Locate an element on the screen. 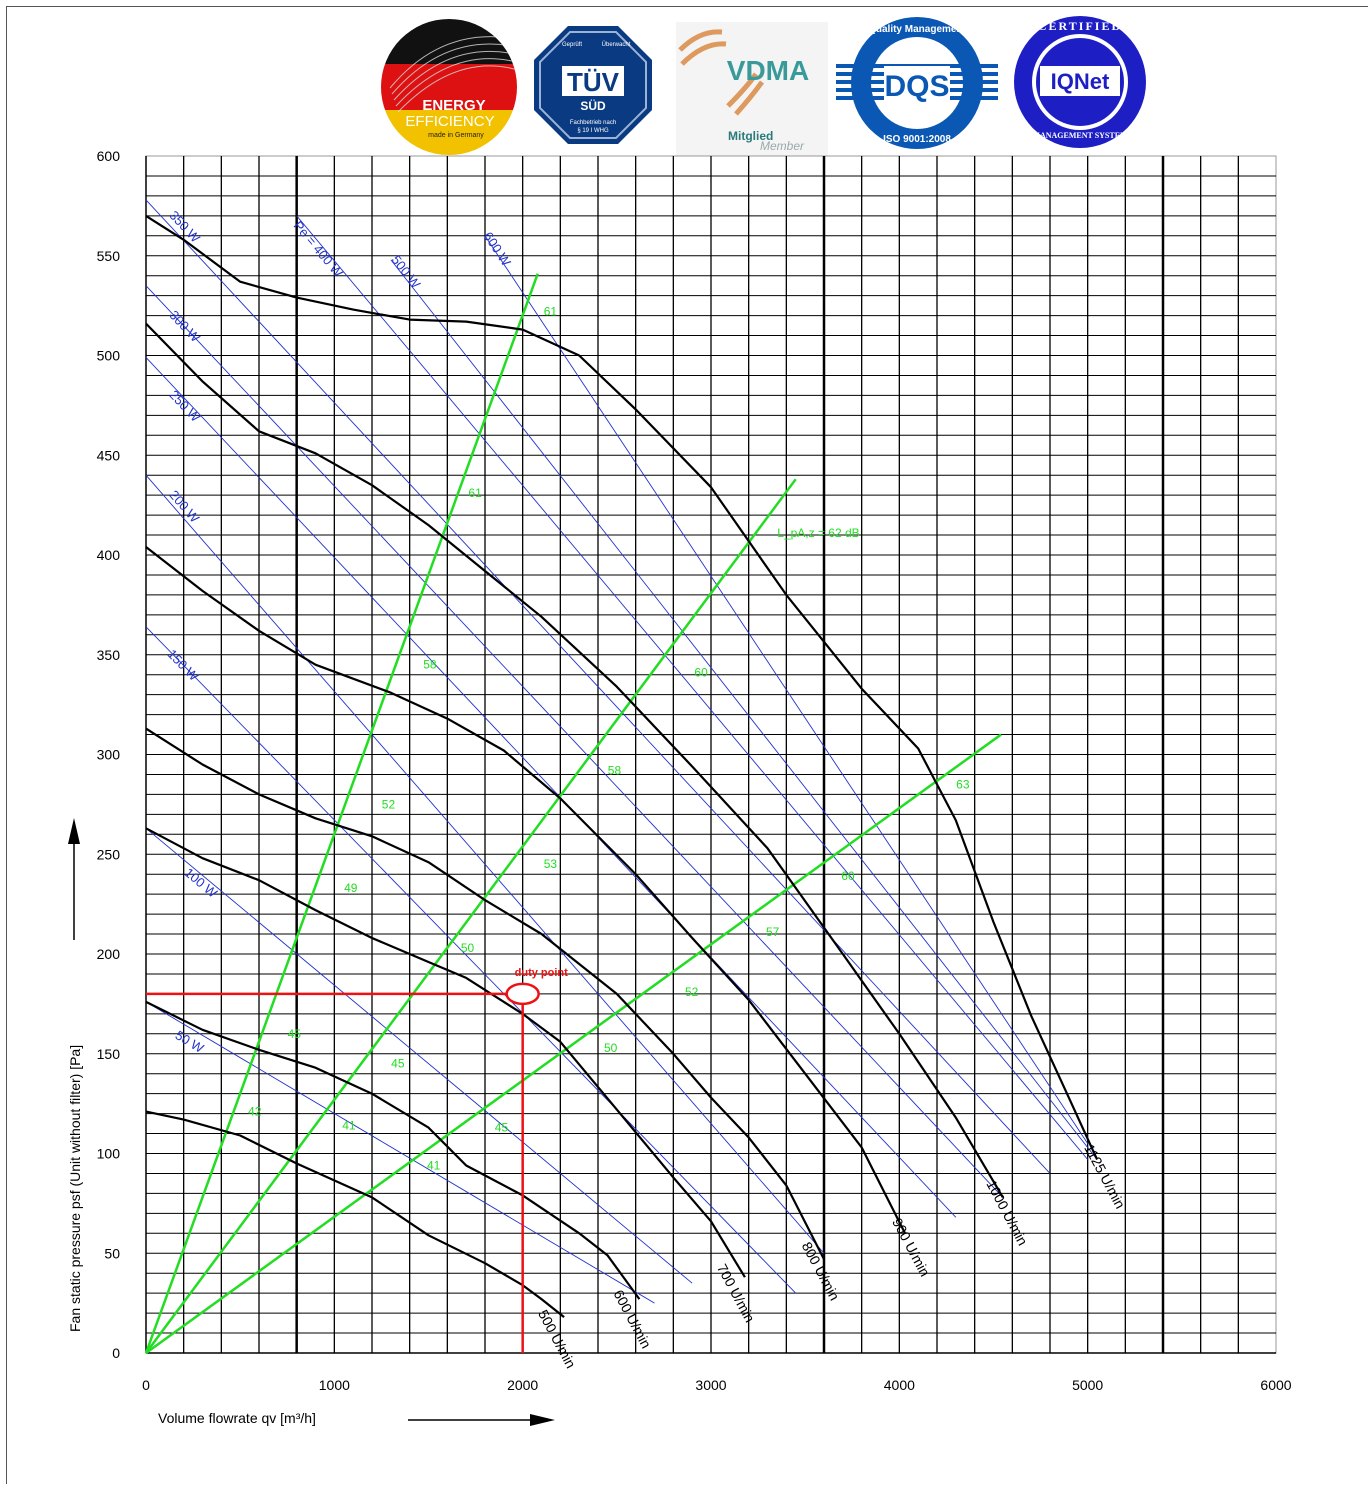 Image resolution: width=1370 pixels, height=1488 pixels. x-tick-label: 6000 is located at coordinates (1275, 1385).